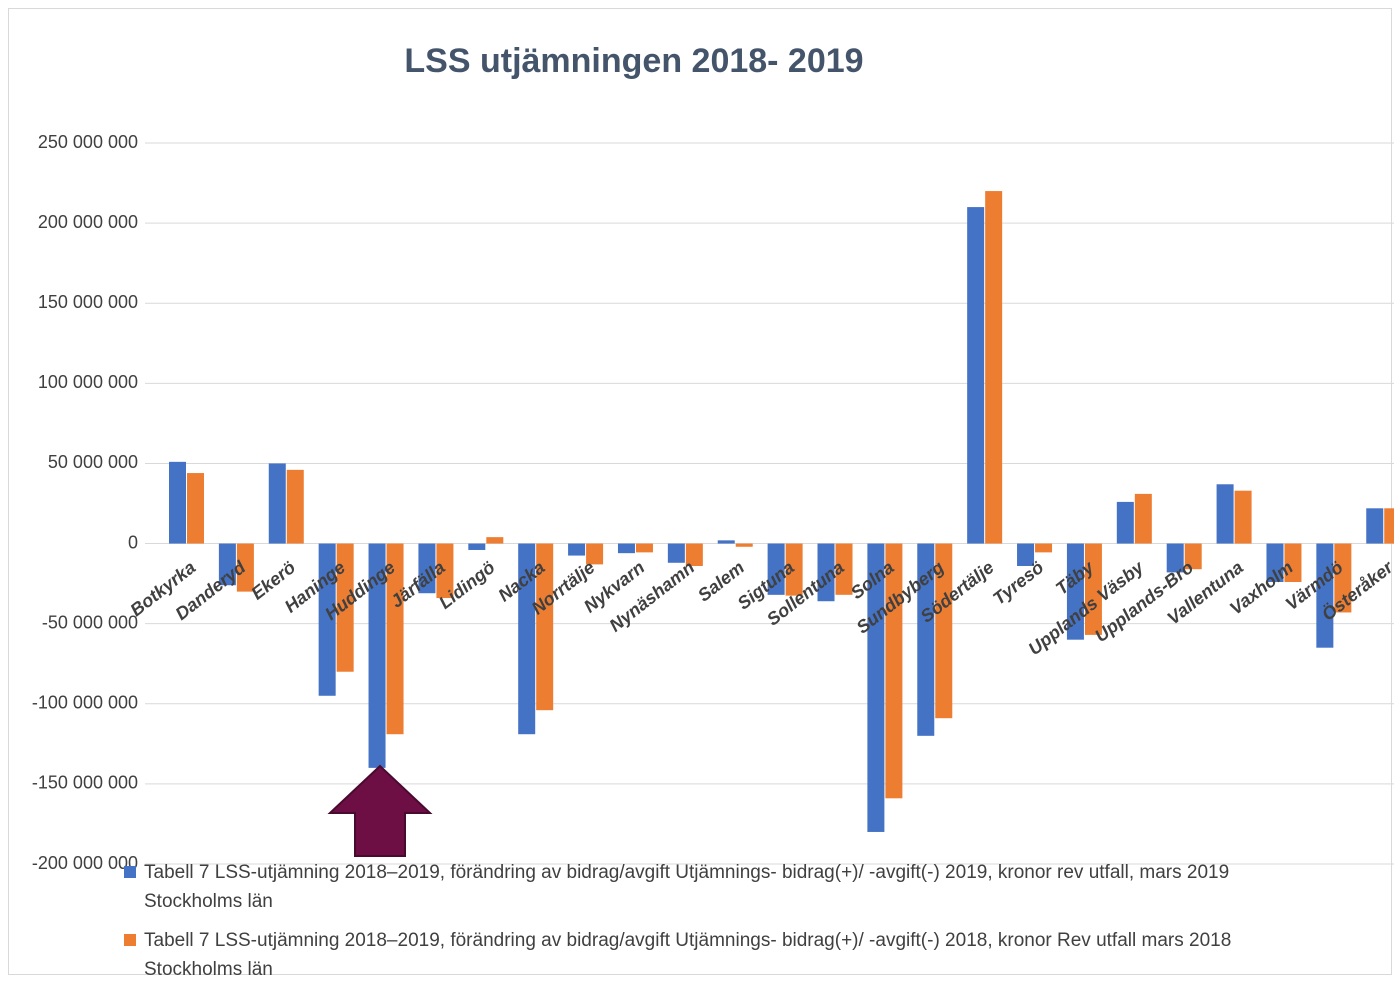  What do you see at coordinates (88, 382) in the screenshot?
I see `y-tick-label: 100 000 000` at bounding box center [88, 382].